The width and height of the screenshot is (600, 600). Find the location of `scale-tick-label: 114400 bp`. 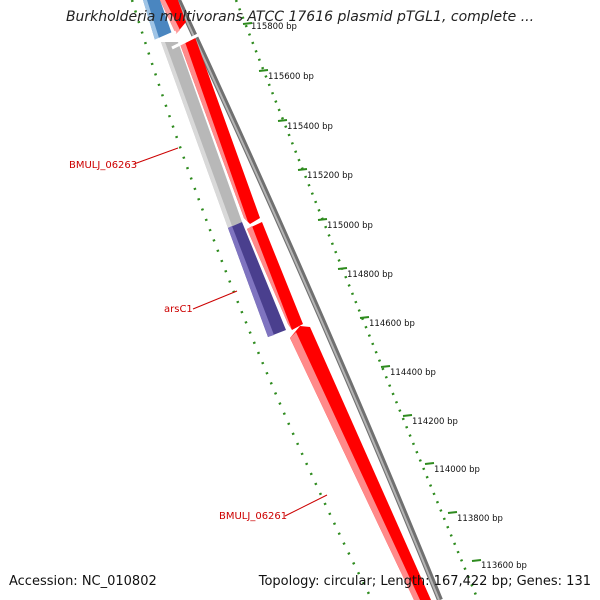

scale-tick-label: 114400 bp is located at coordinates (413, 373).